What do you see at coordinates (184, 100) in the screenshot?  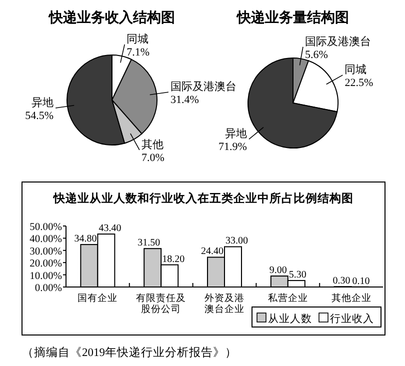 I see `data-label: 31.4%` at bounding box center [184, 100].